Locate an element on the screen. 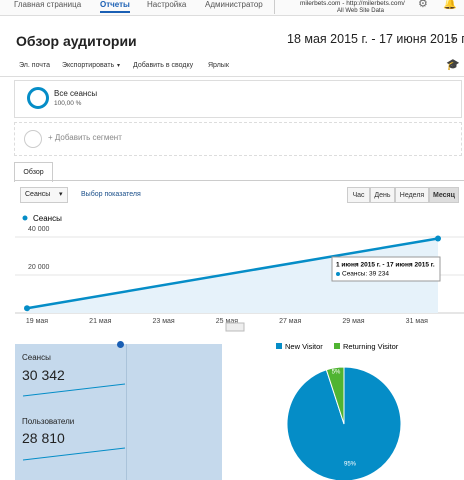 This screenshot has width=464, height=480. nav-item: Настройка is located at coordinates (167, 4).